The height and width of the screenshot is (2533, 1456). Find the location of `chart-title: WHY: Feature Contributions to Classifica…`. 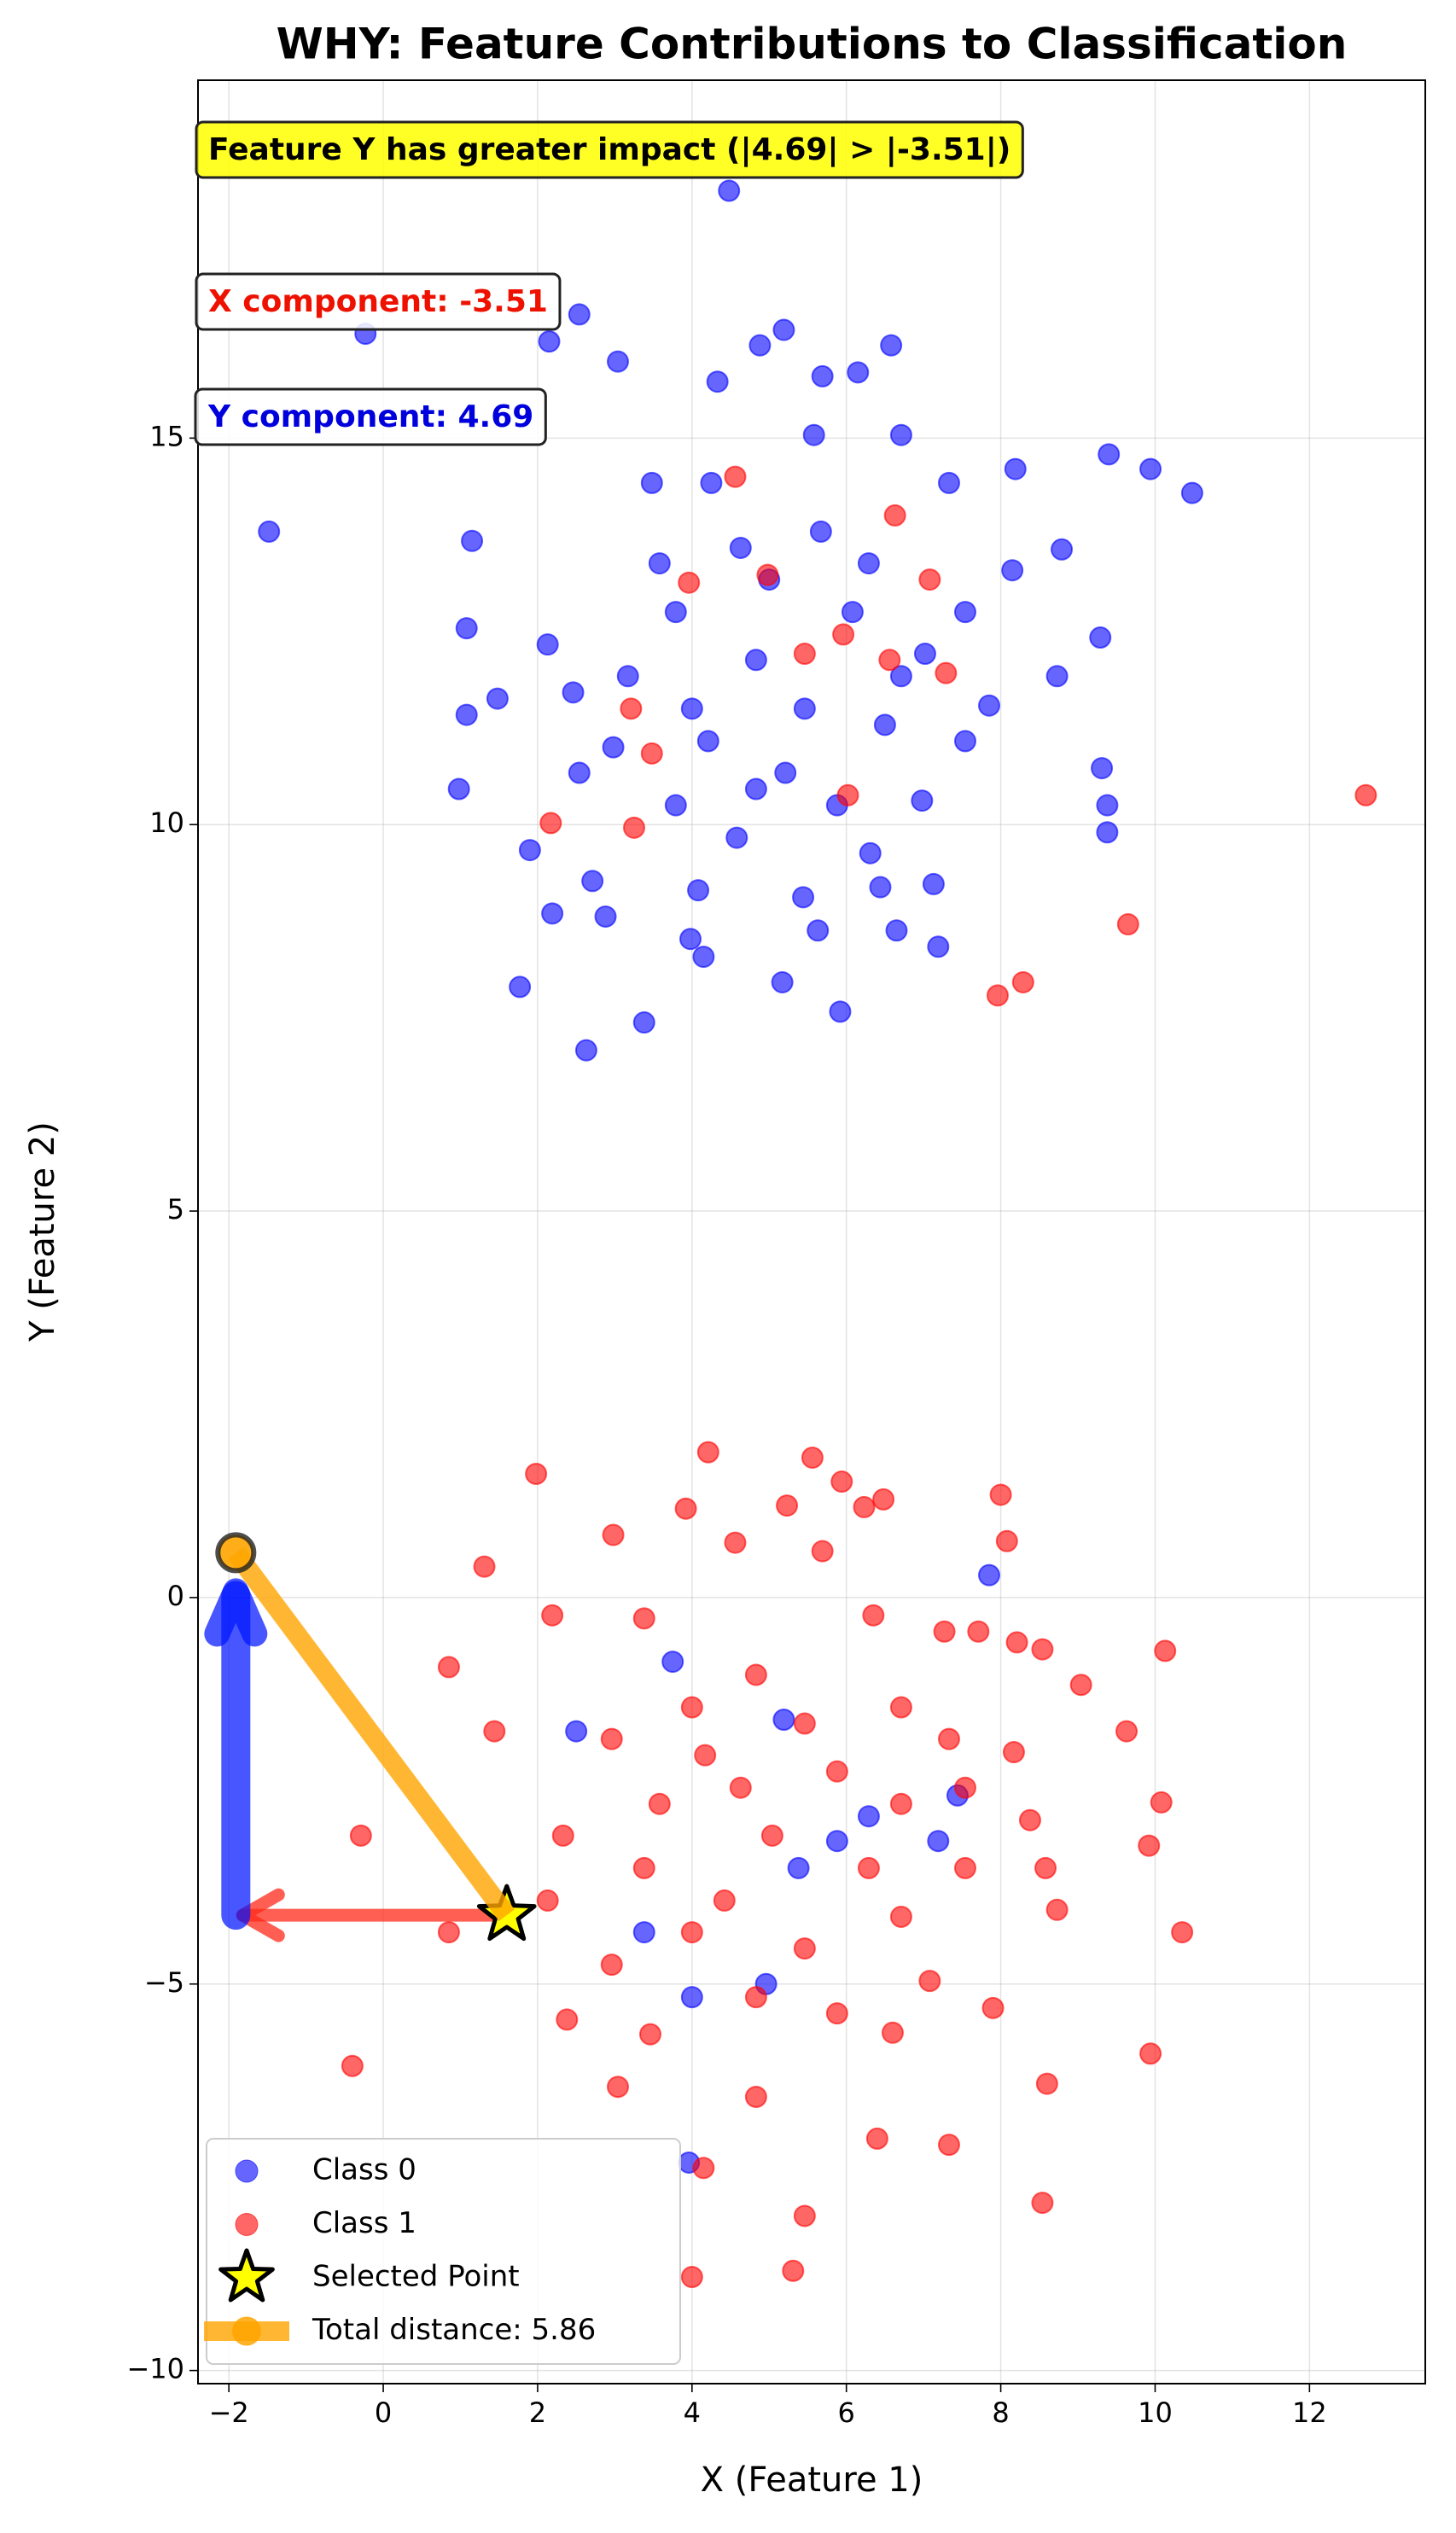

chart-title: WHY: Feature Contributions to Classifica… is located at coordinates (813, 44).